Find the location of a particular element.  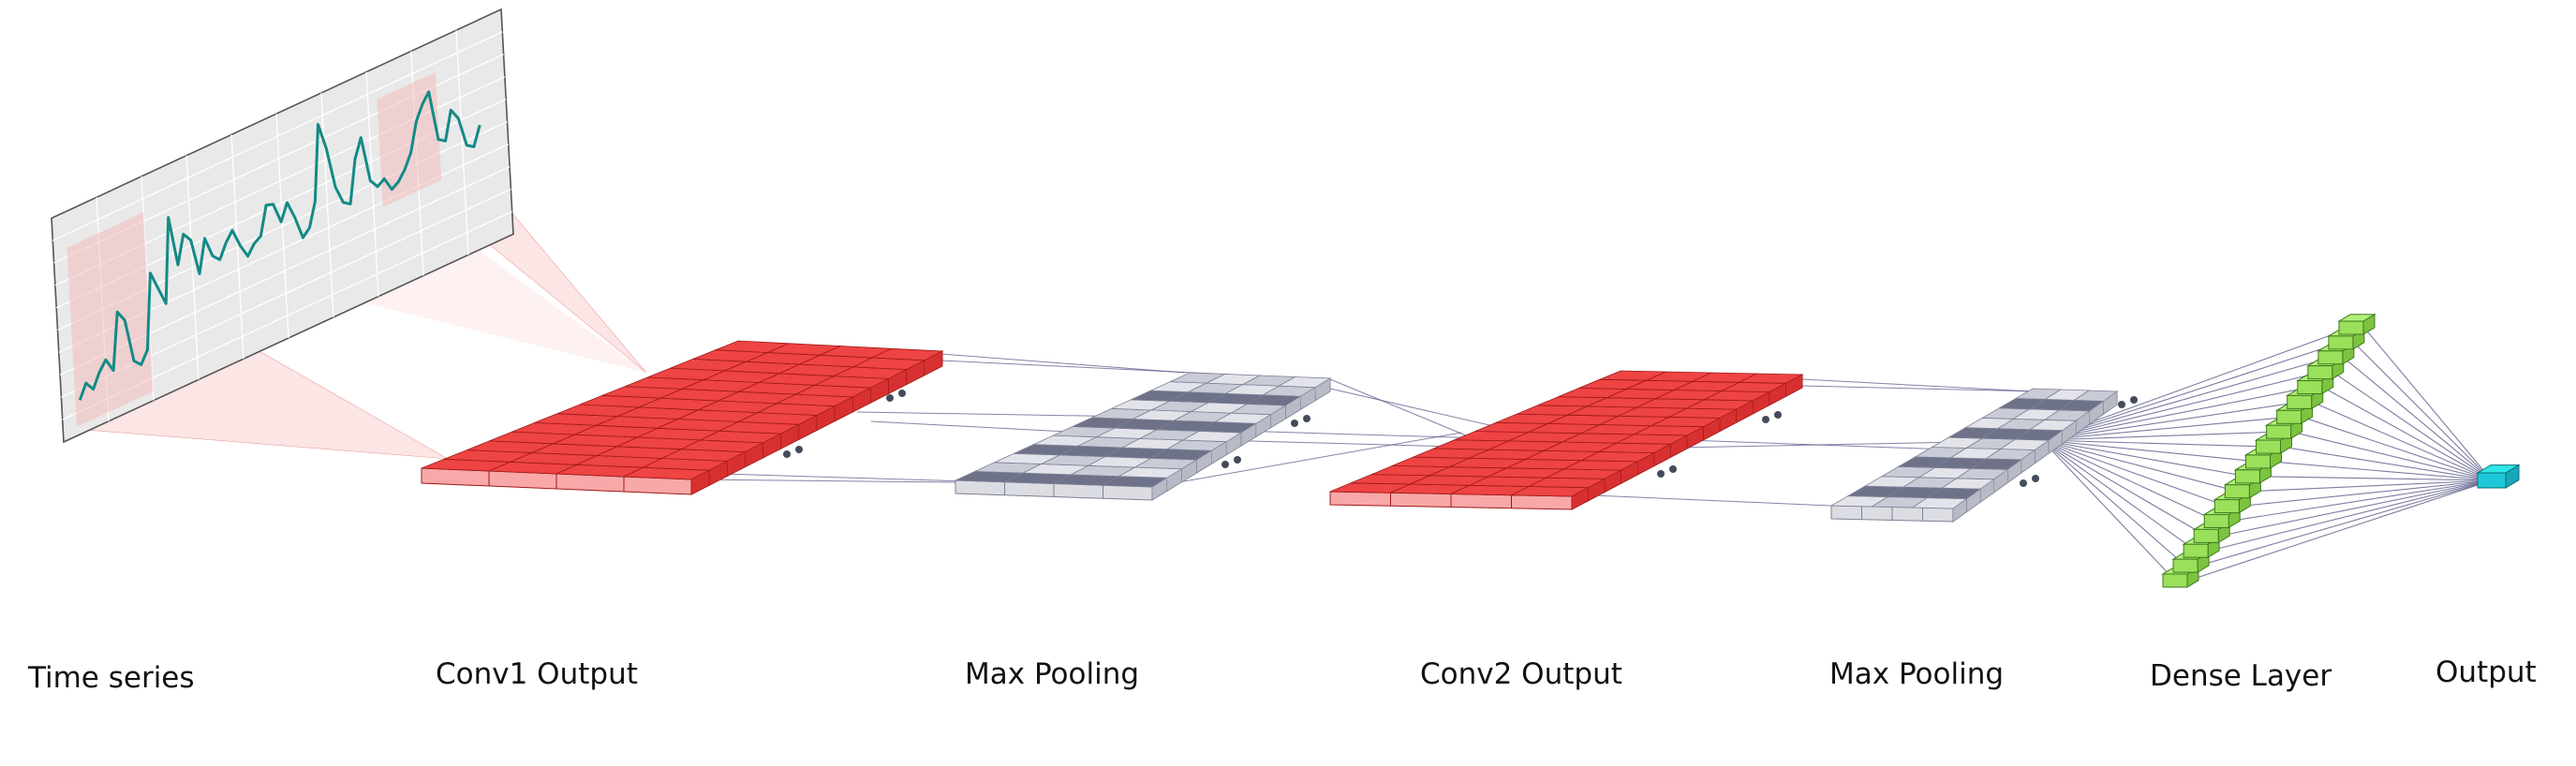

label-dense-layer: Dense Layer is located at coordinates (2241, 676).